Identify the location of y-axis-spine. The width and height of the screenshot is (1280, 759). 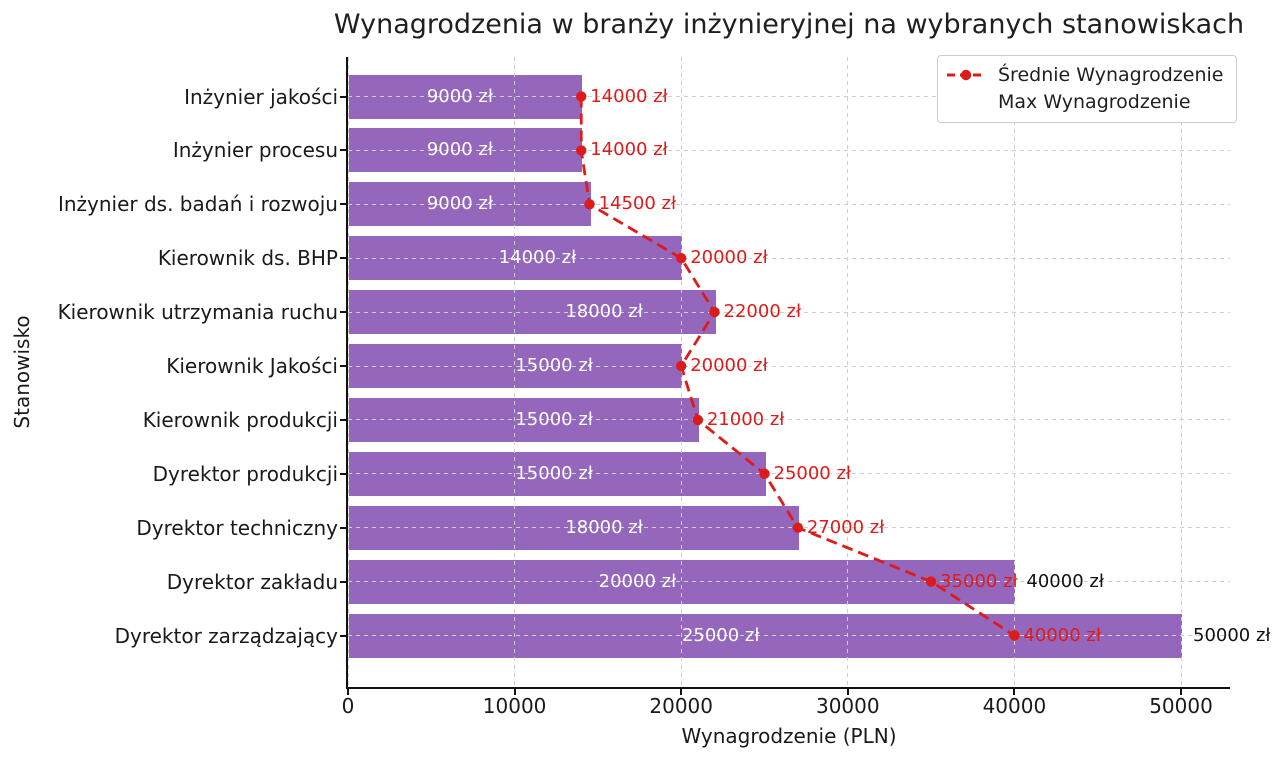
(347, 373).